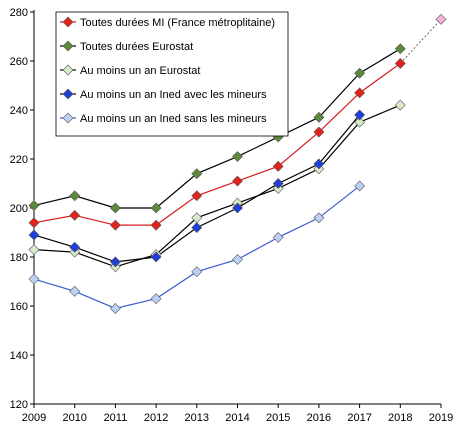 Image resolution: width=462 pixels, height=430 pixels. I want to click on y-tick-label: 280, so click(19, 13).